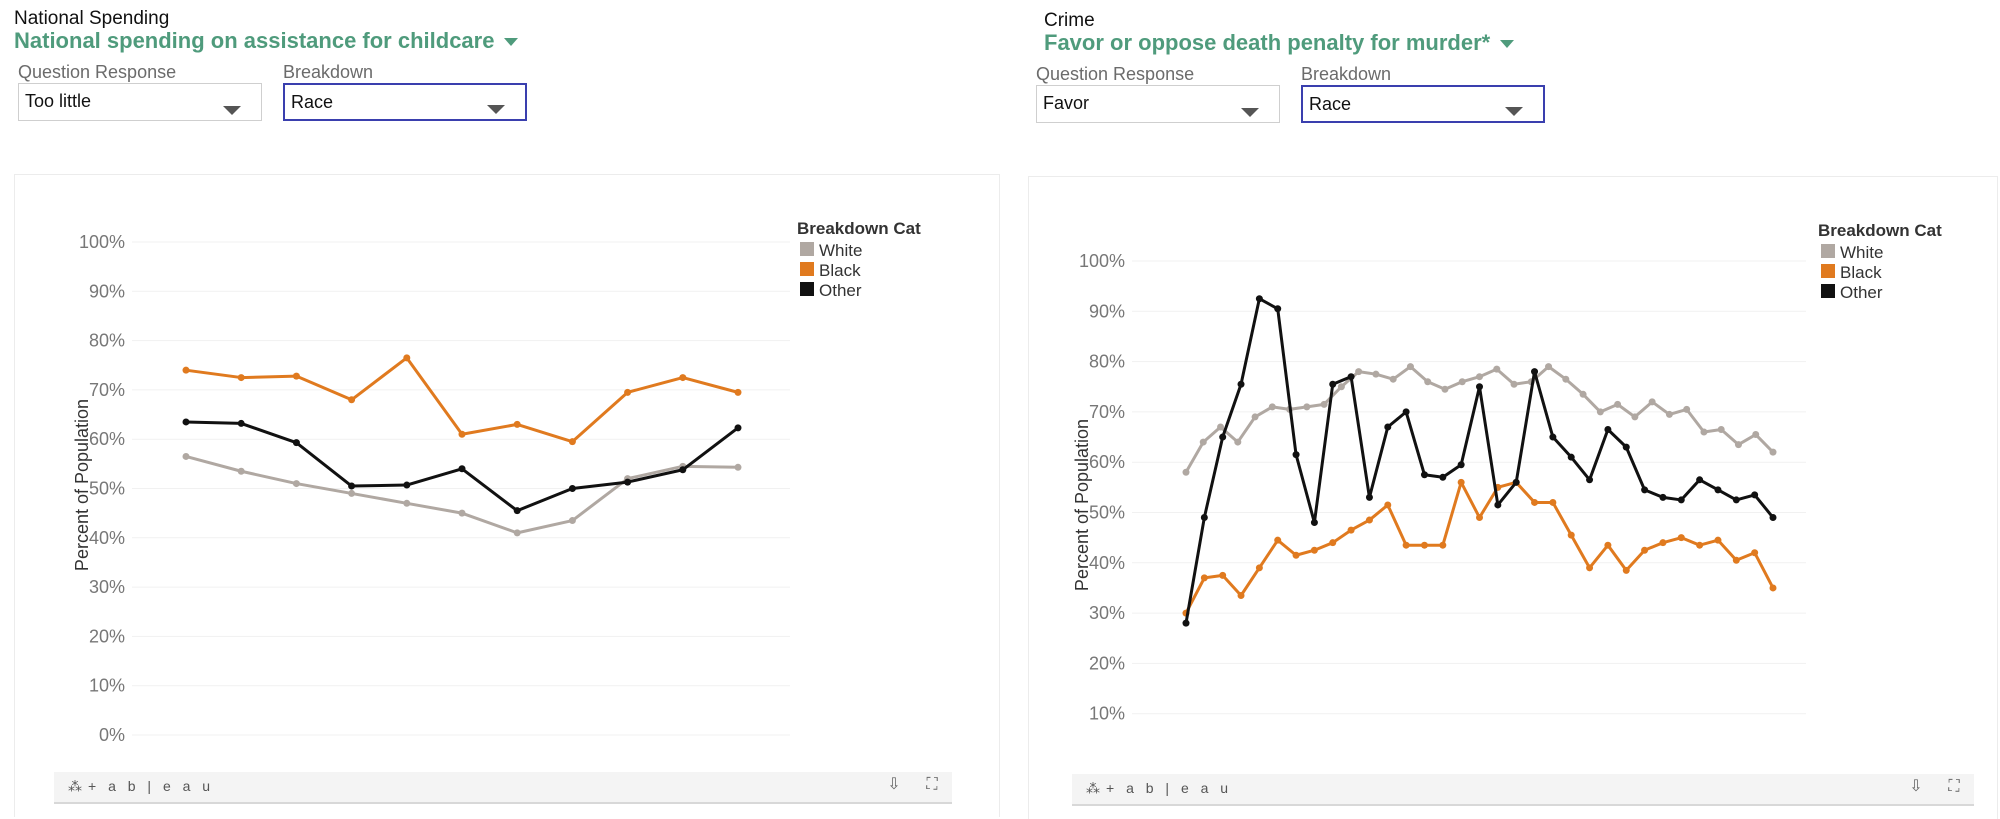  I want to click on series-line-other, so click(1479, 460).